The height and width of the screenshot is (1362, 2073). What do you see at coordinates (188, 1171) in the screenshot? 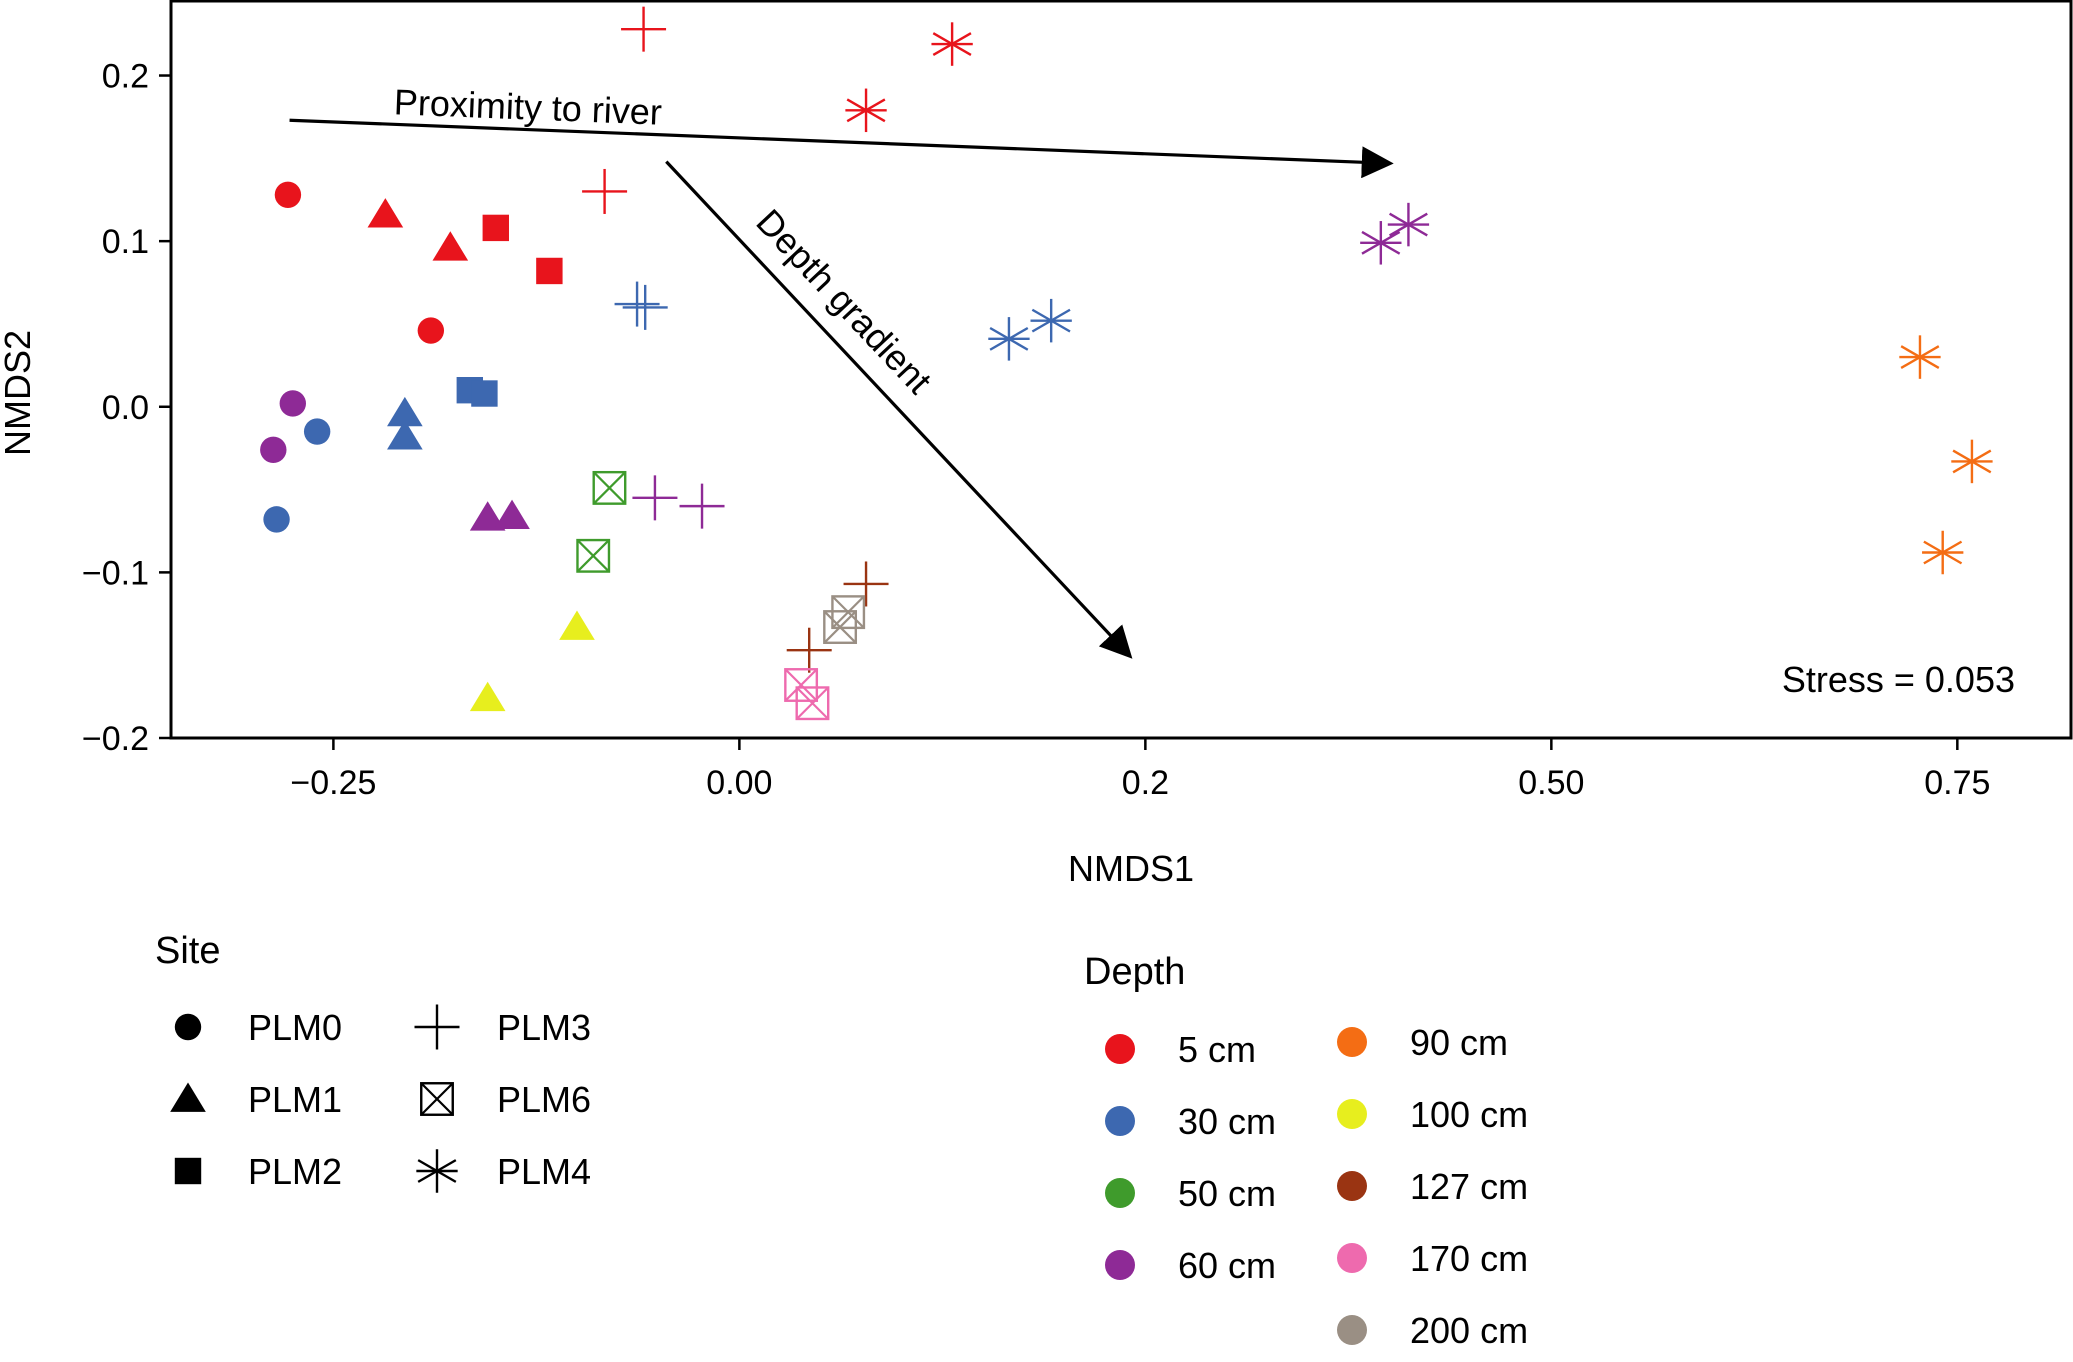
I see `site-legend-square-icon` at bounding box center [188, 1171].